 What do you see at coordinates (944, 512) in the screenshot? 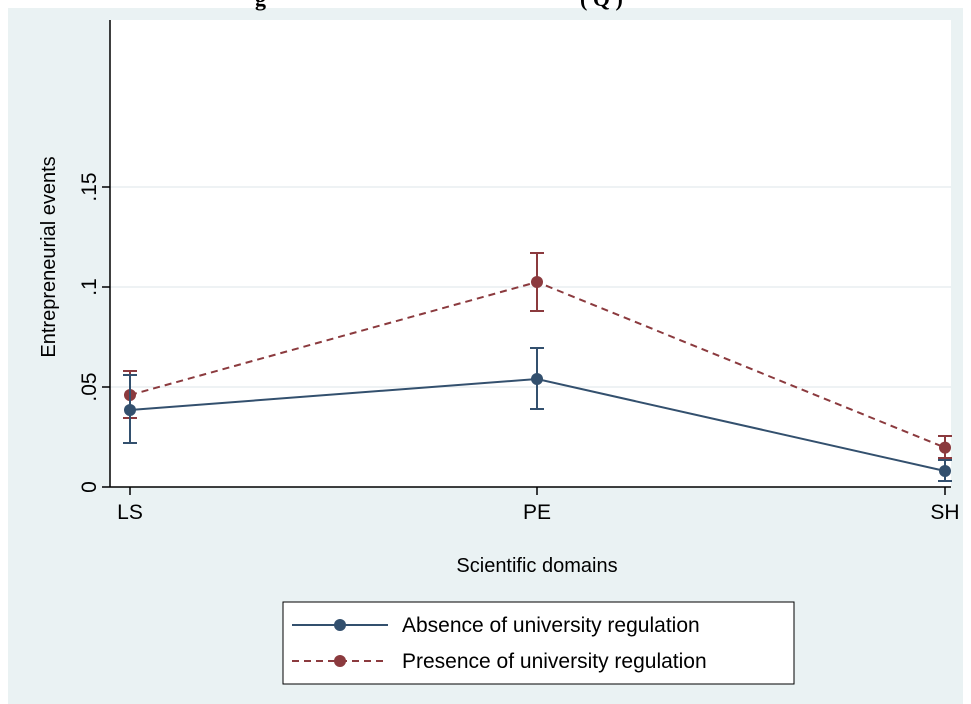
I see `x-tick-label: SH` at bounding box center [944, 512].